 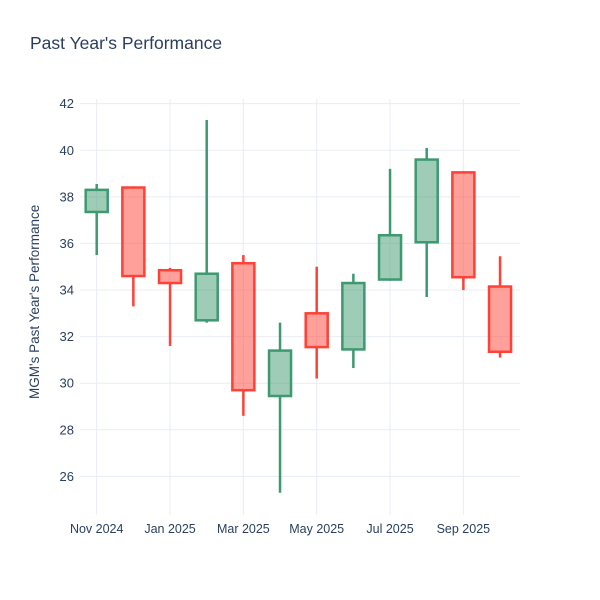 I want to click on x-tick-label: Mar 2025, so click(x=243, y=529).